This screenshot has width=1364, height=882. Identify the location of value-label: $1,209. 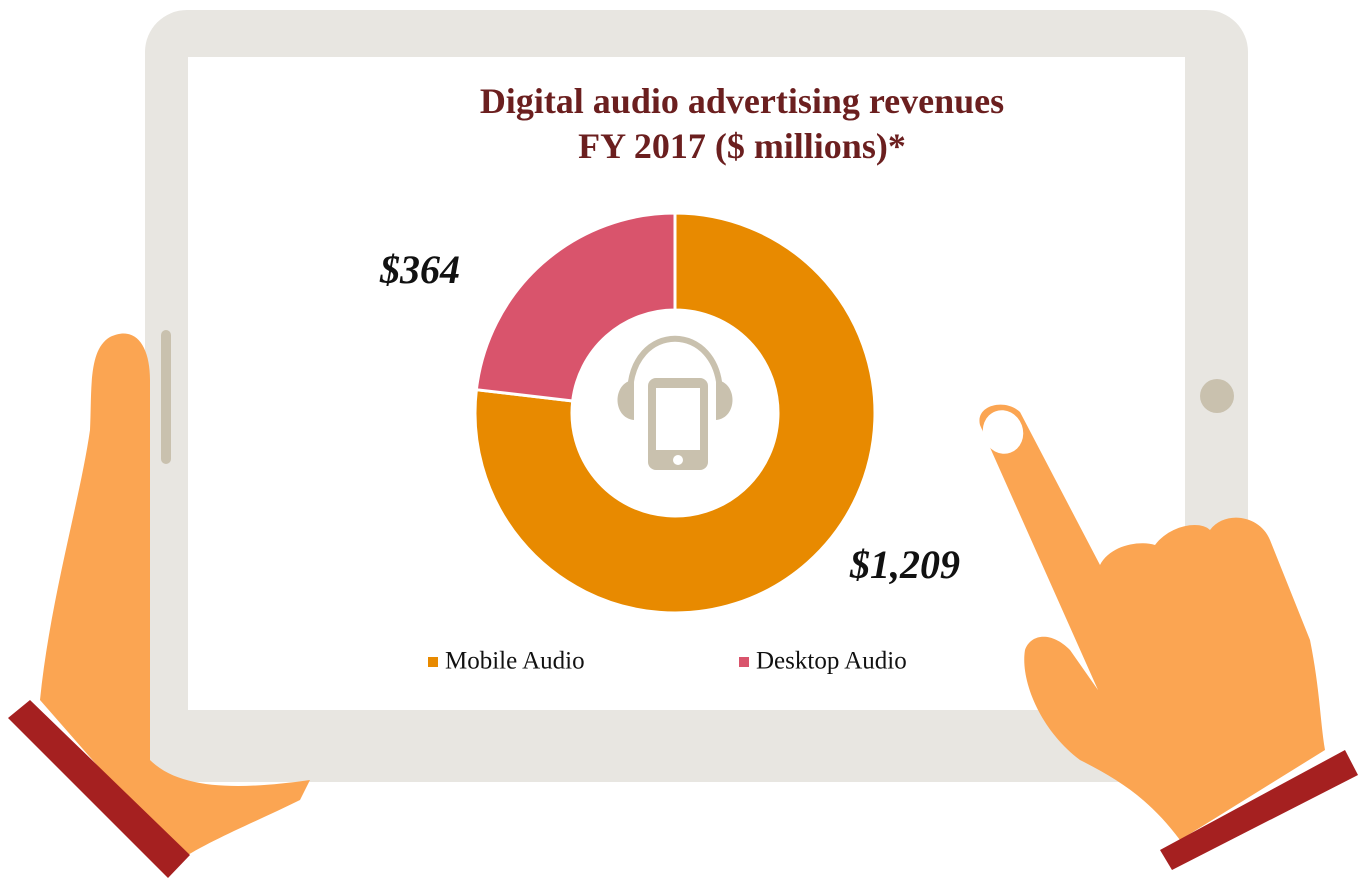
(904, 564).